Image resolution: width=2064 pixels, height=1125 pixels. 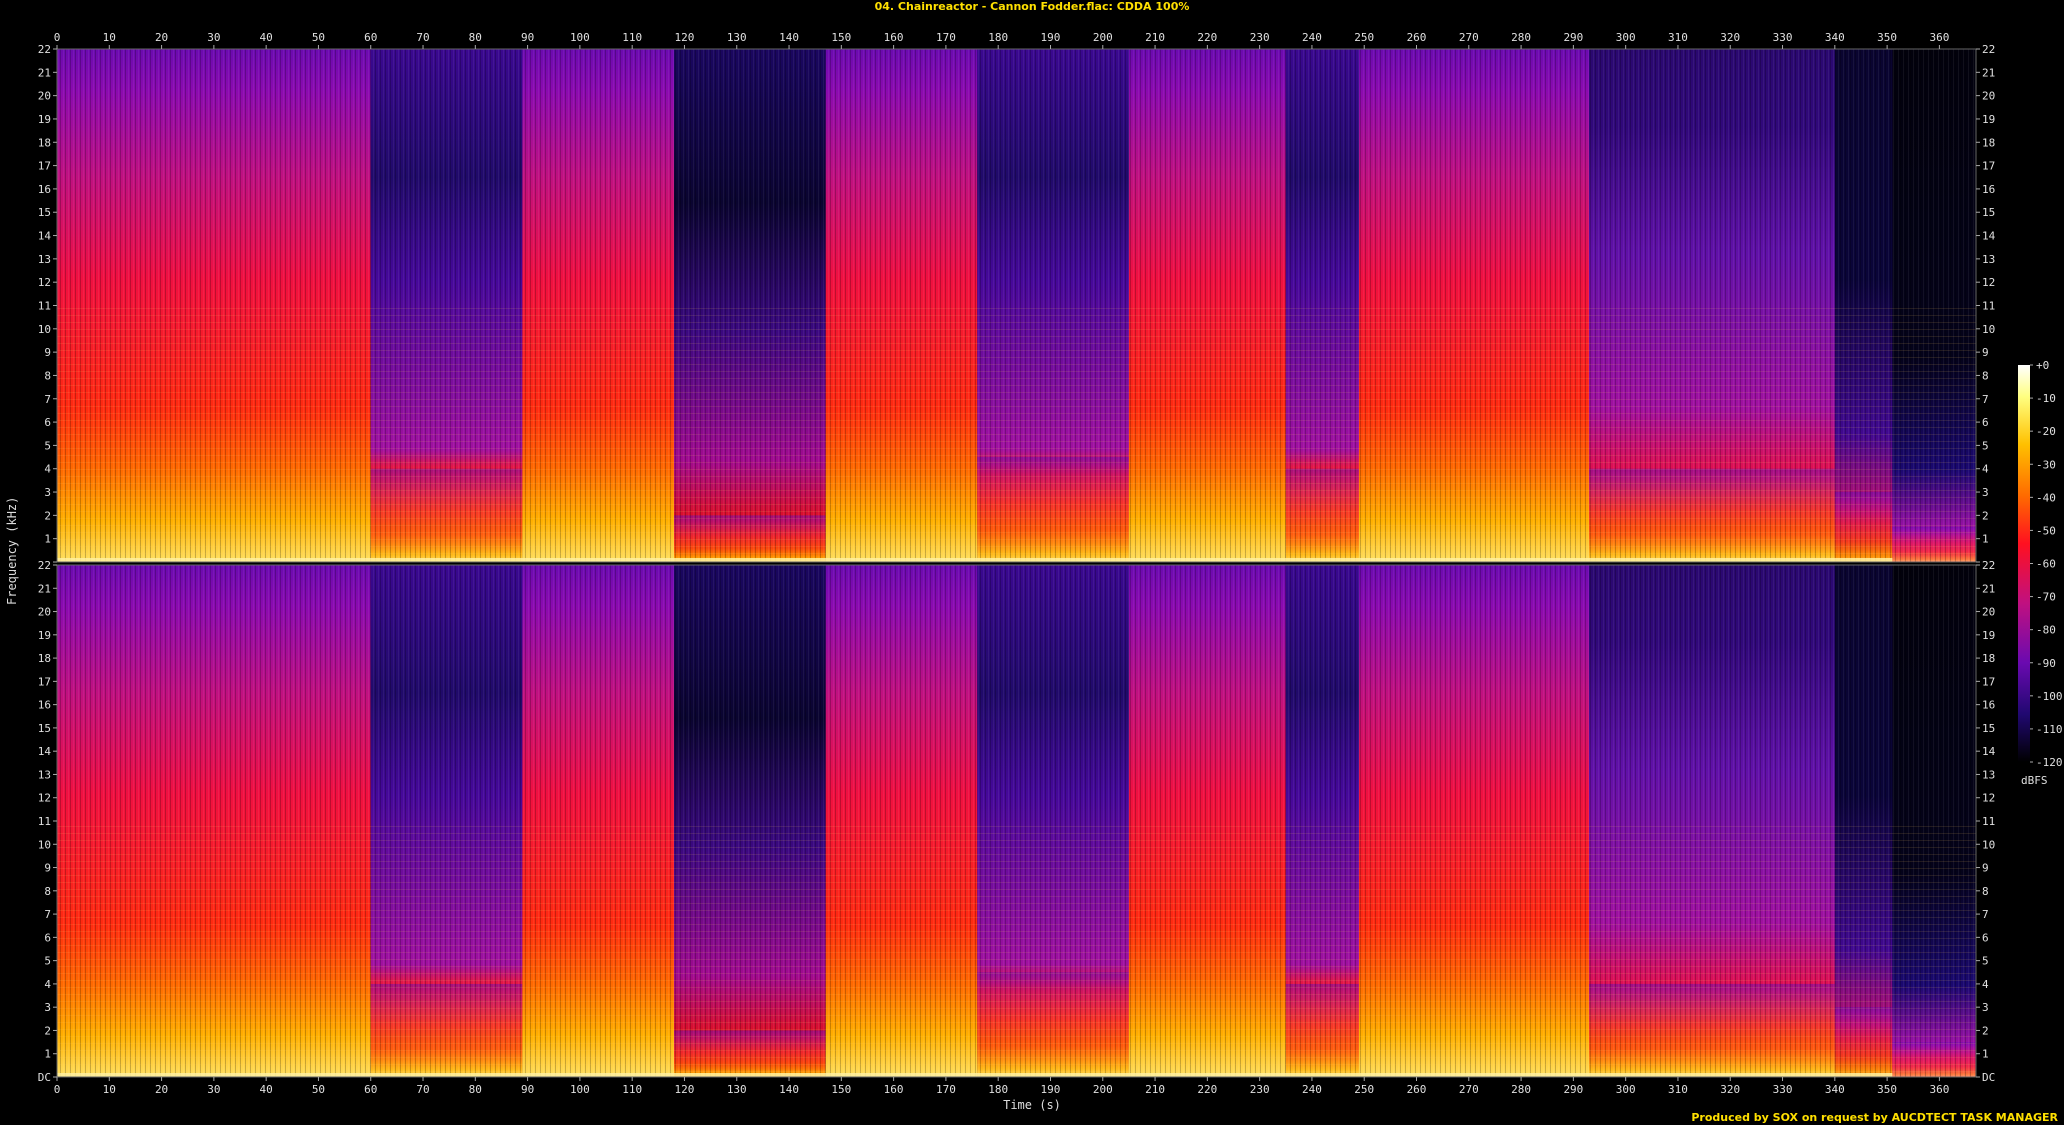 What do you see at coordinates (475, 1089) in the screenshot?
I see `x-tick-label-bottom: 80` at bounding box center [475, 1089].